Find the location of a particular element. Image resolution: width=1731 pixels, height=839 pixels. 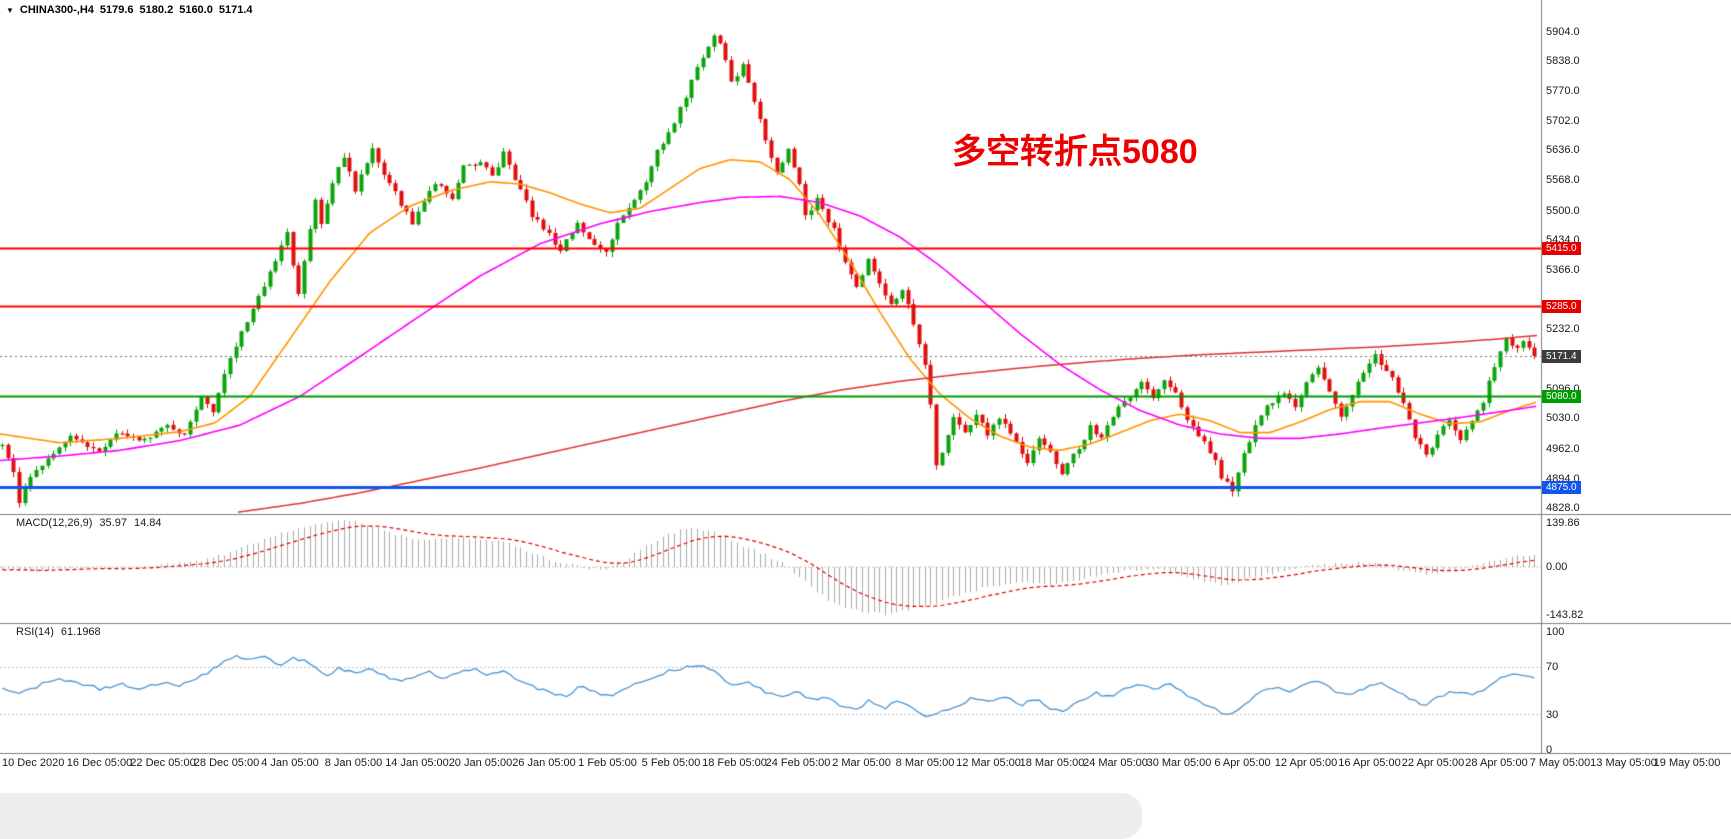

date-label: 22 Dec 05:00 is located at coordinates (163, 763).